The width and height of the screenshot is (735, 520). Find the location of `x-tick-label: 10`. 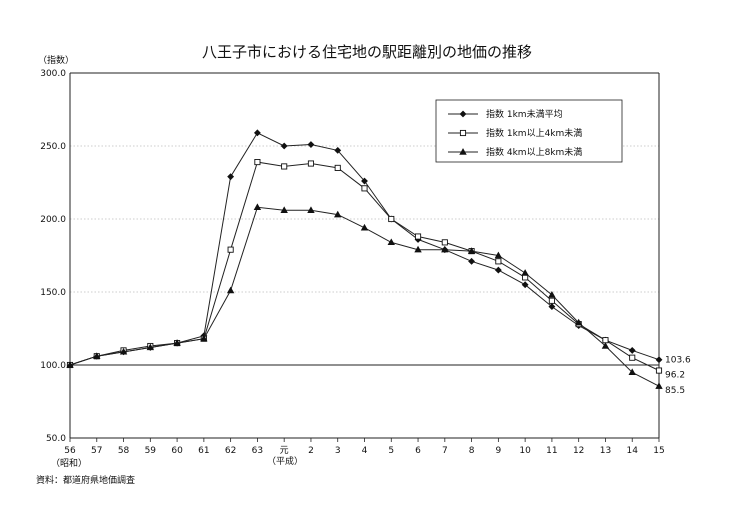

x-tick-label: 10 is located at coordinates (525, 451).